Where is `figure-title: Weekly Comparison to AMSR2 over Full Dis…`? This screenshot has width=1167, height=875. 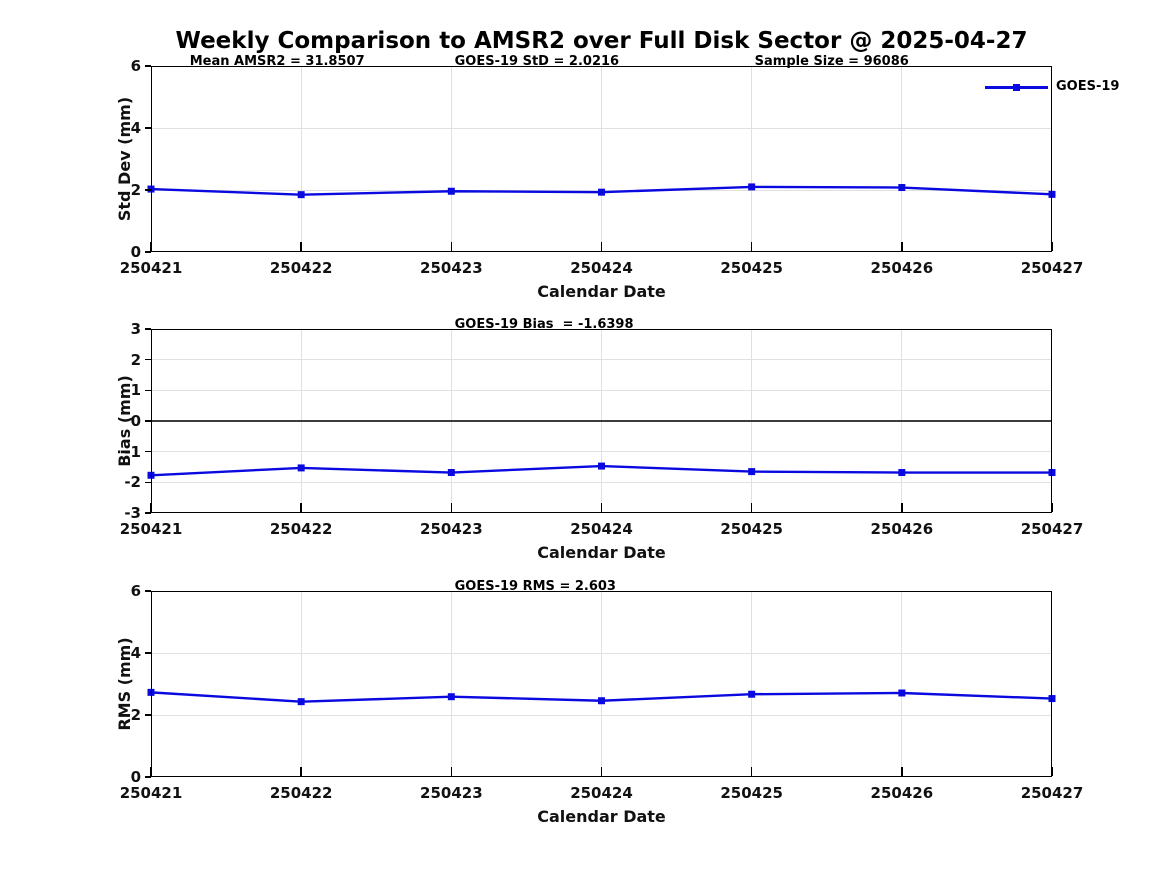
figure-title: Weekly Comparison to AMSR2 over Full Dis… is located at coordinates (601, 41).